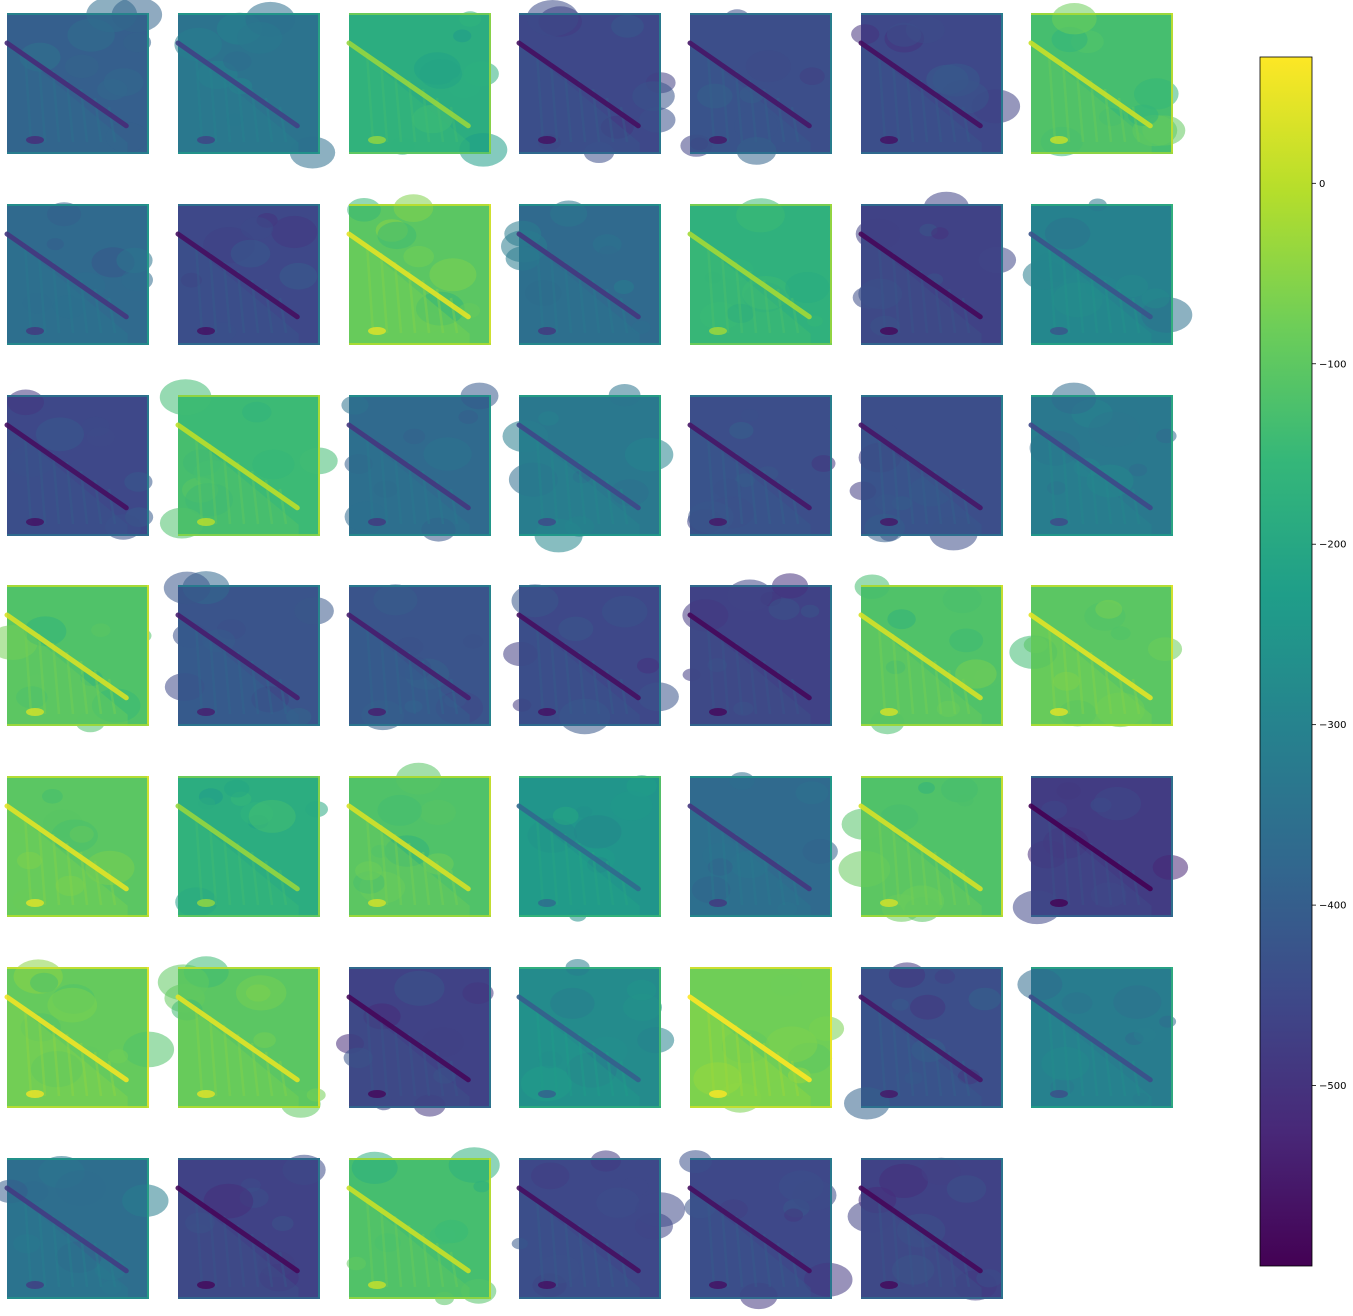 The width and height of the screenshot is (1353, 1316). Describe the element at coordinates (1286, 661) in the screenshot. I see `colorbar-gradient` at that location.